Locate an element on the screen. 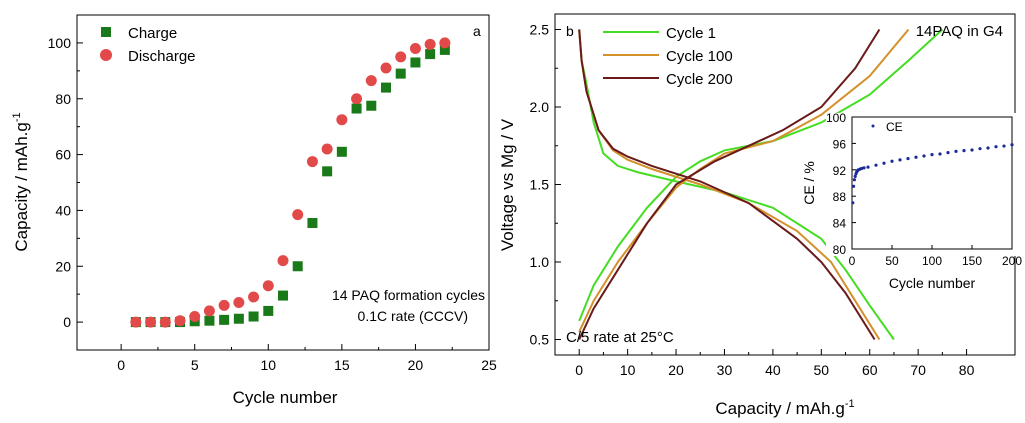 This screenshot has width=1025, height=423. y-tick-label: 40 is located at coordinates (63, 210).